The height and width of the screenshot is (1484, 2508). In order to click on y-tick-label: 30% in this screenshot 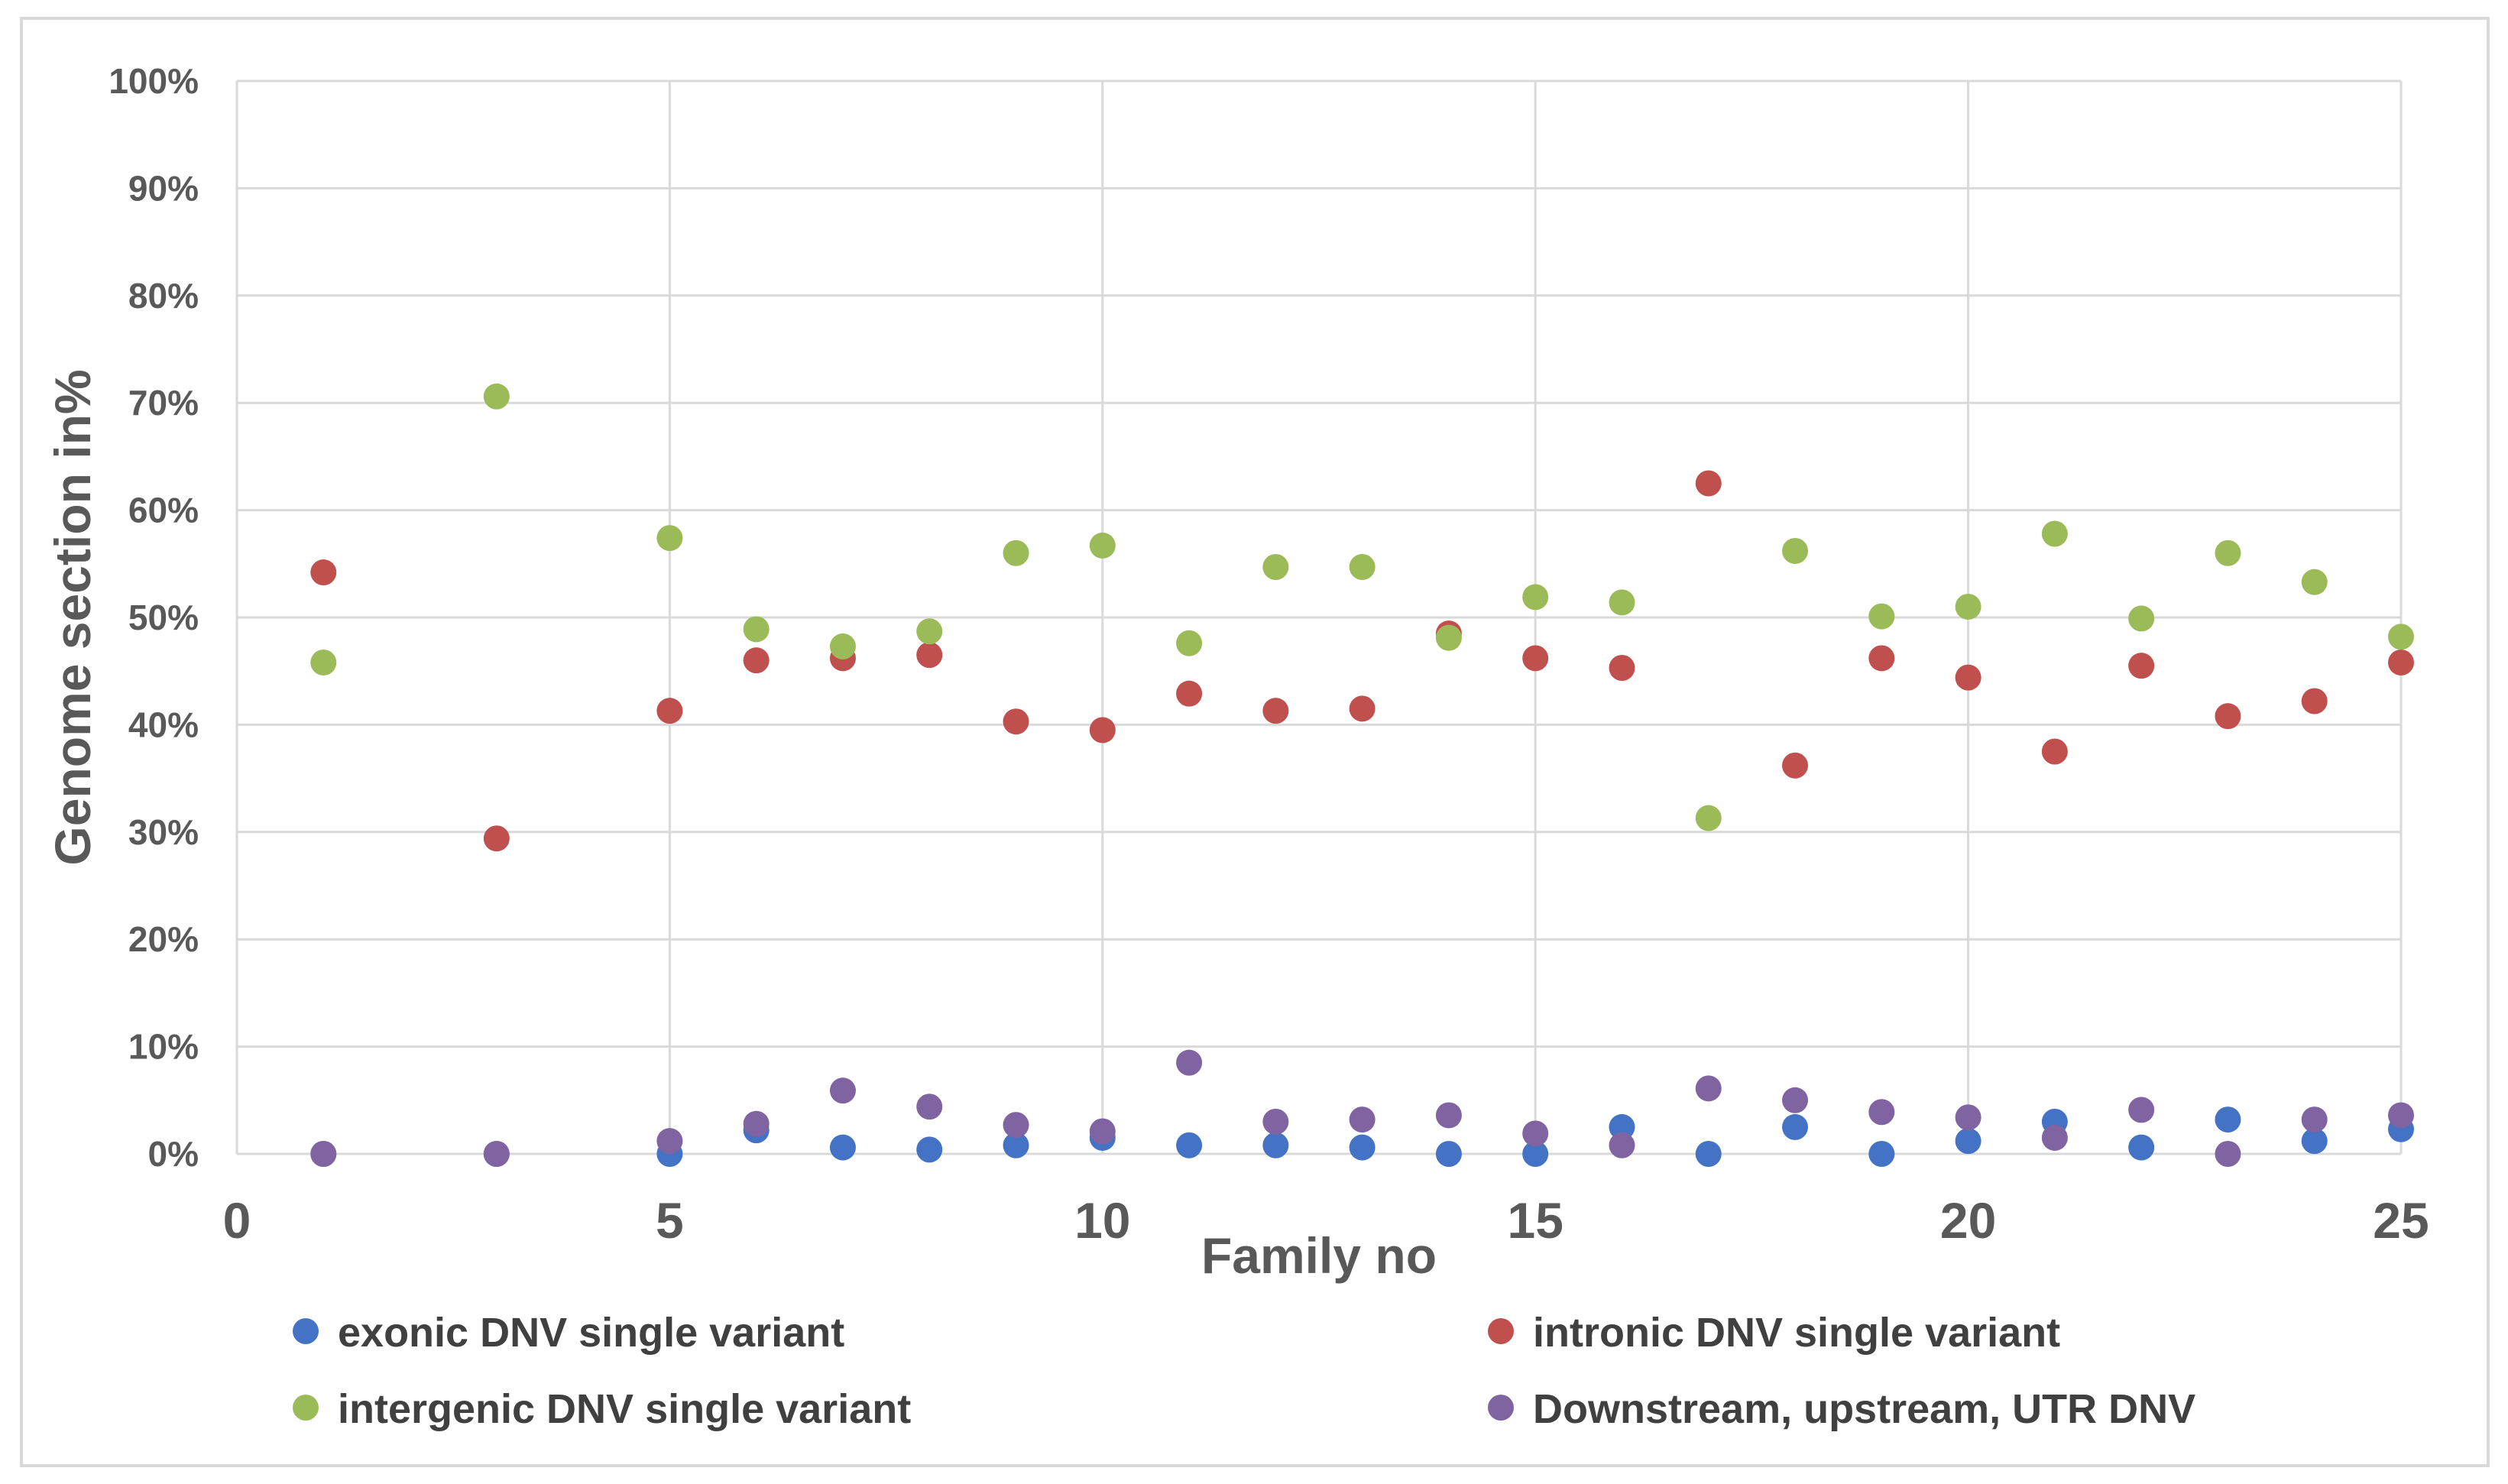, I will do `click(163, 832)`.